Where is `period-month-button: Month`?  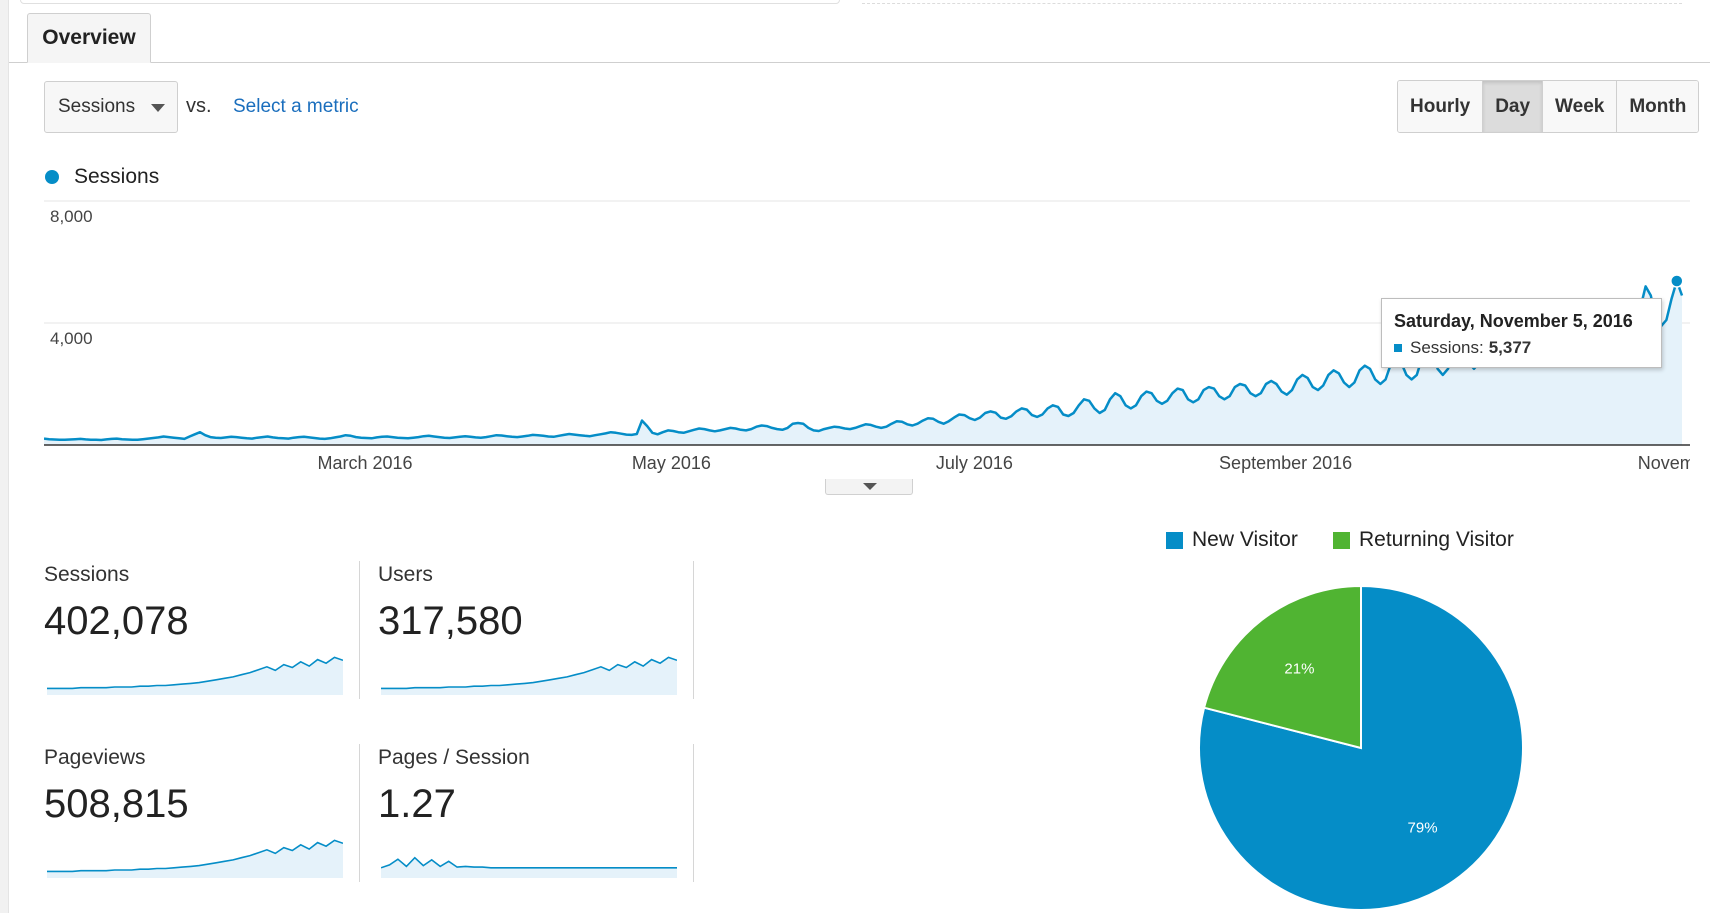 period-month-button: Month is located at coordinates (1658, 106).